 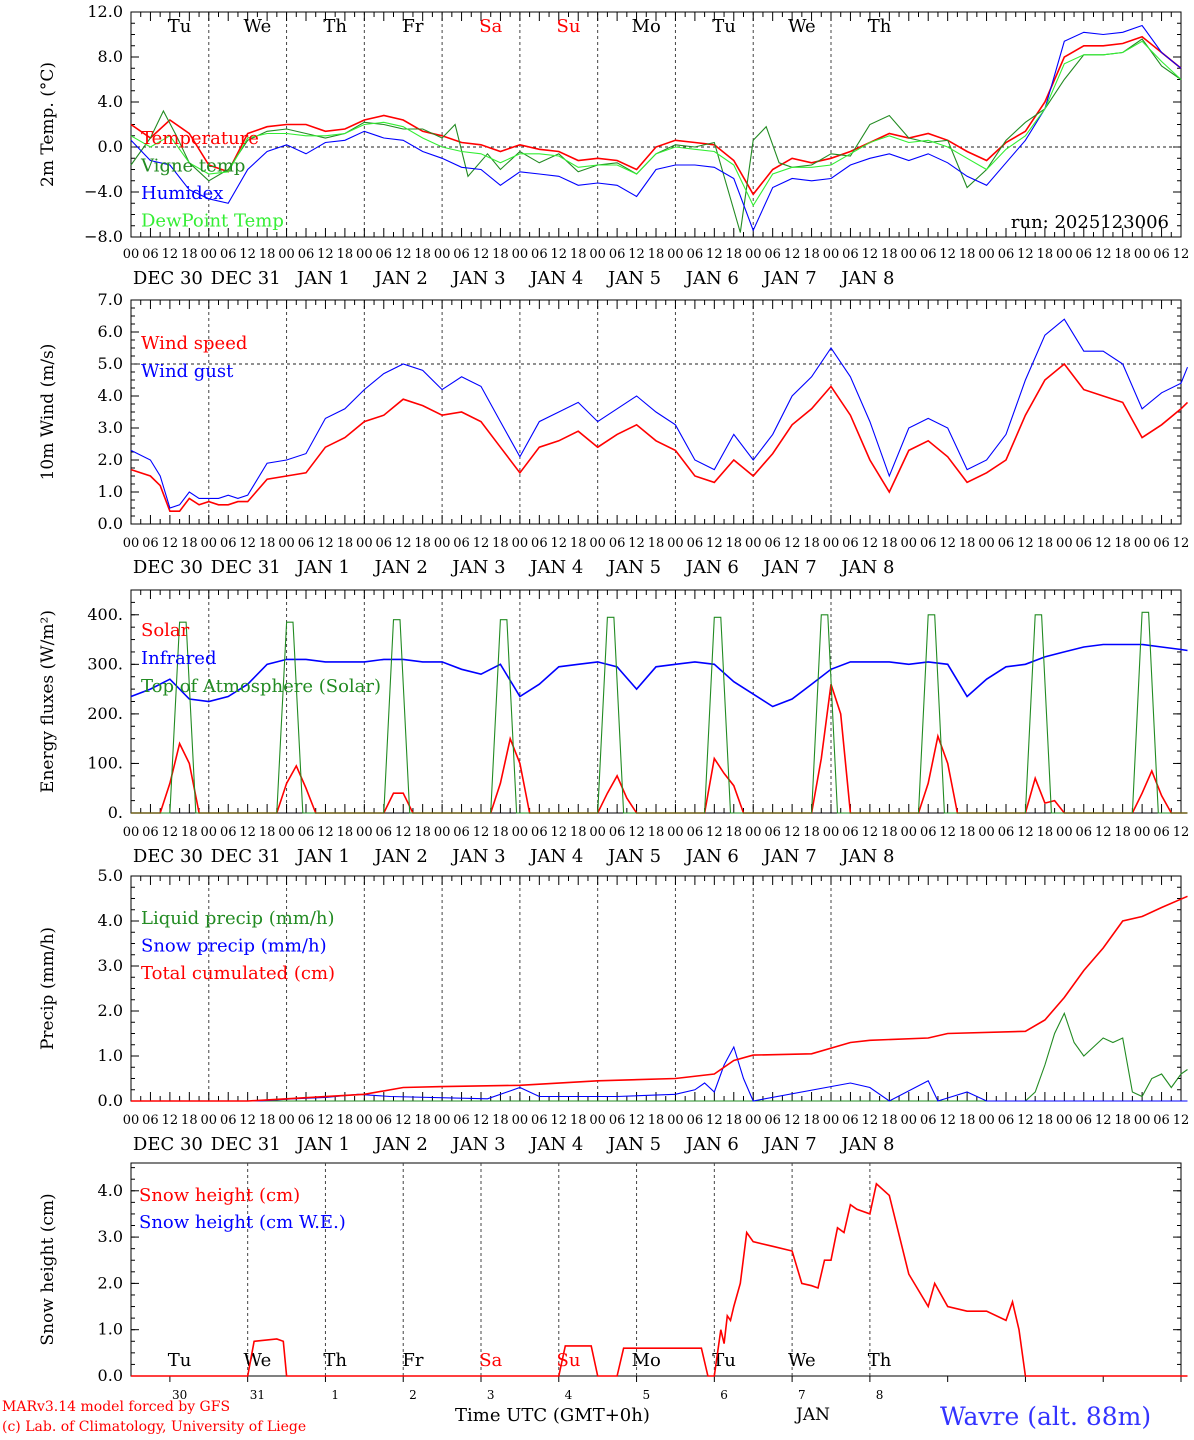 I want to click on day-name: Mo, so click(x=646, y=1360).